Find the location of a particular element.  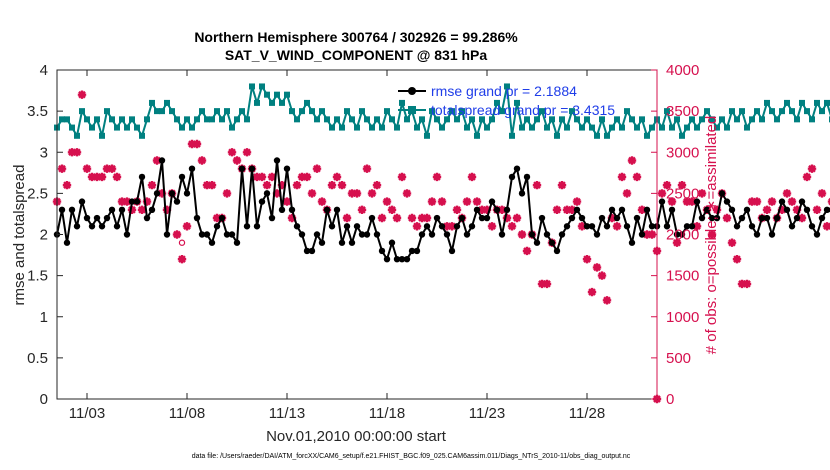

x-tick-label: 11/18 is located at coordinates (387, 413).